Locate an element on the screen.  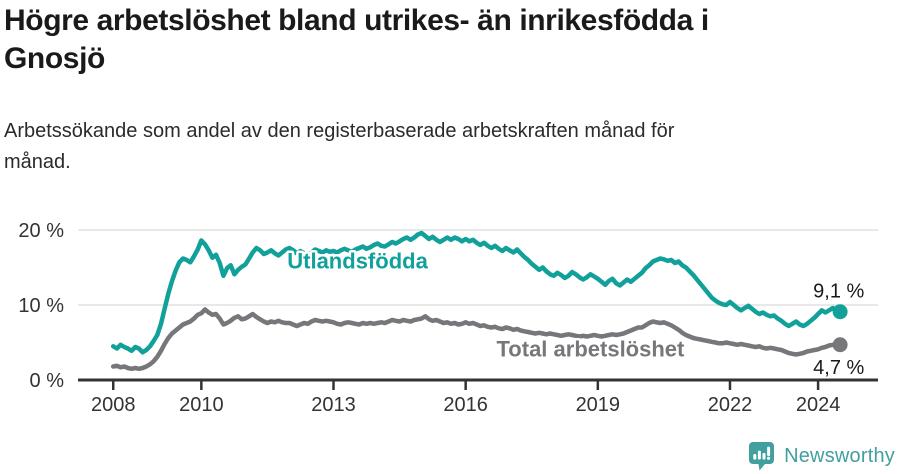
x-tick-label-2016: 2016 is located at coordinates (465, 405).